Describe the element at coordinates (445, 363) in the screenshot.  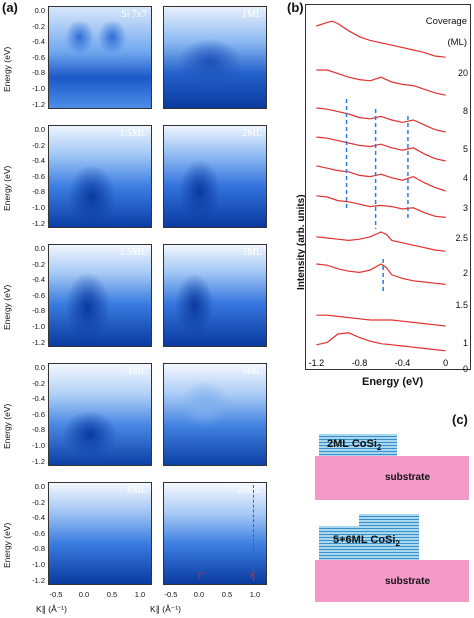
I see `spectra-xtick-label: 0` at that location.